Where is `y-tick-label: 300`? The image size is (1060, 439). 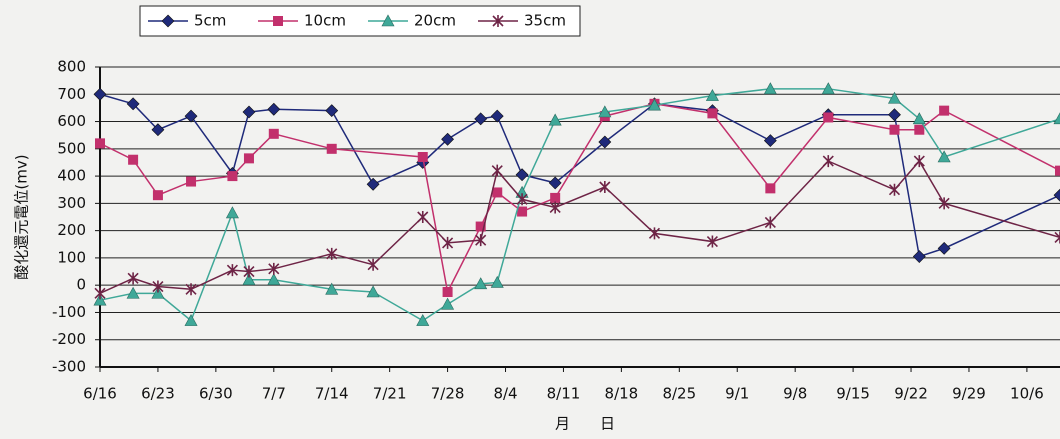
y-tick-label: 300 is located at coordinates (71, 203).